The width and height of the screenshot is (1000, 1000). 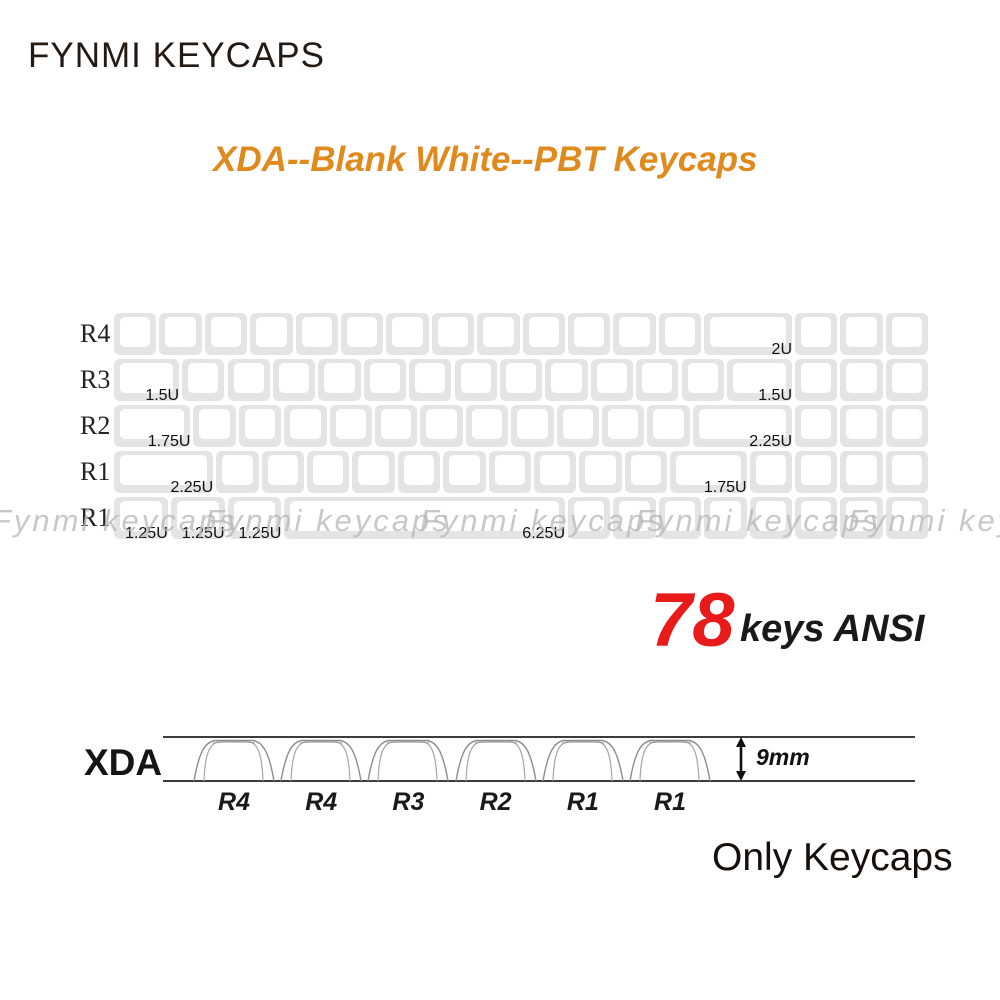 What do you see at coordinates (162, 395) in the screenshot?
I see `size-label: 1.5U` at bounding box center [162, 395].